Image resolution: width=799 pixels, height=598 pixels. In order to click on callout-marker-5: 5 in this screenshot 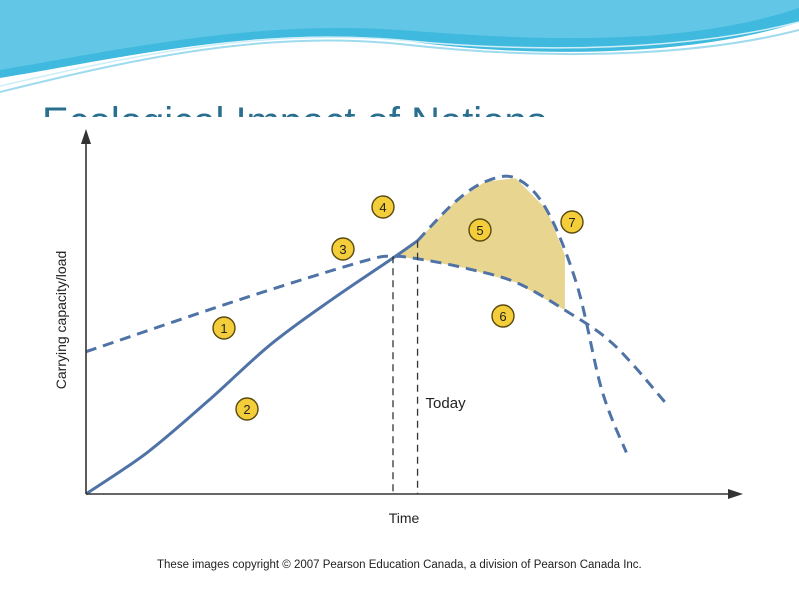, I will do `click(480, 230)`.